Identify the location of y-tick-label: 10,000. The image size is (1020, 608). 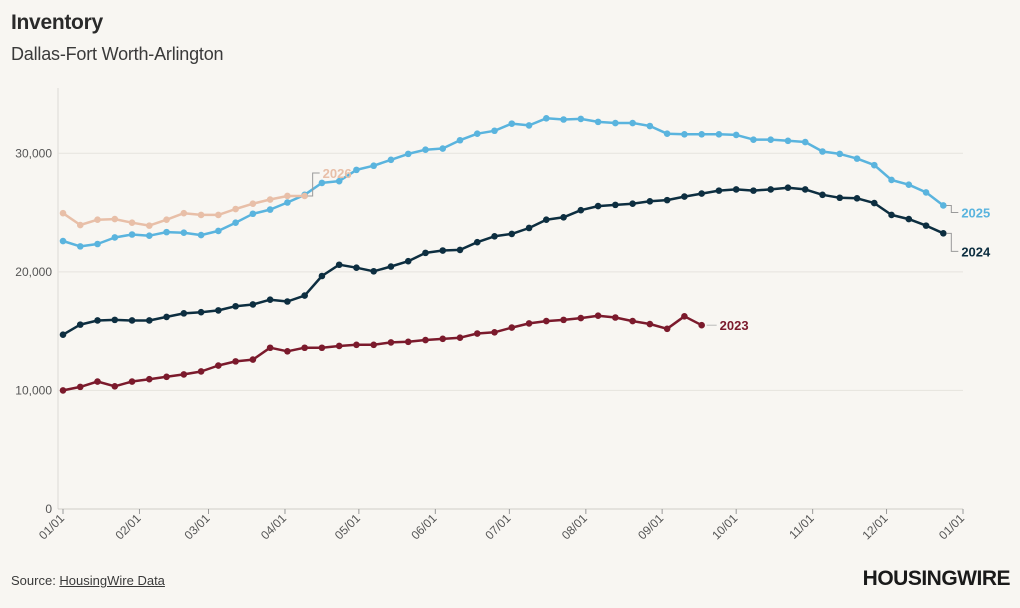
(33, 390).